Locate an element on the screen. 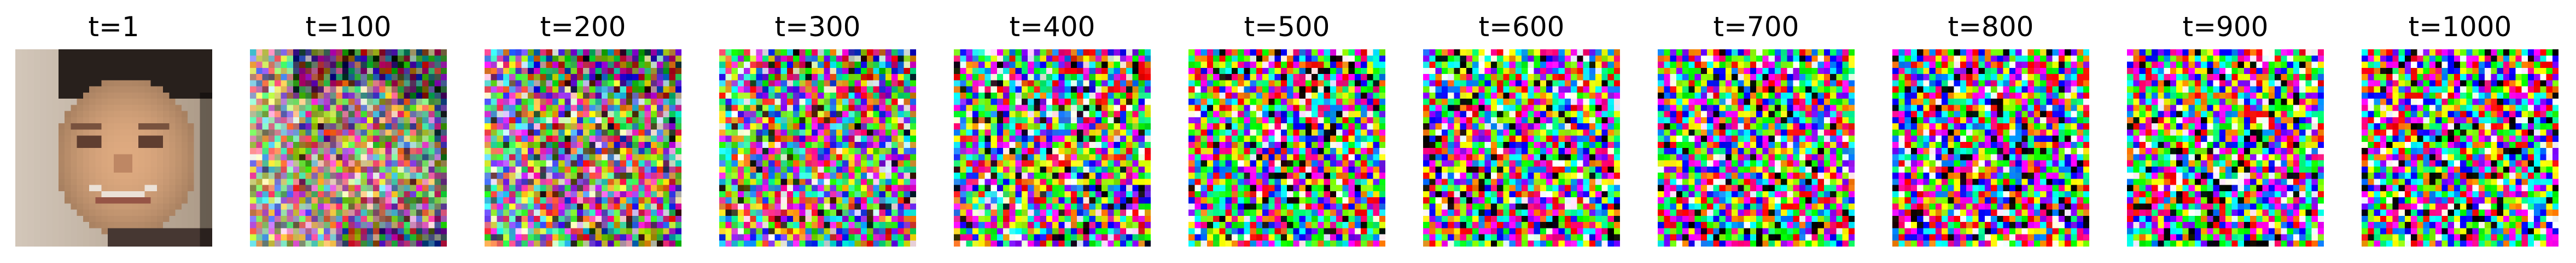 The image size is (2576, 263). panel-t200: t=200 is located at coordinates (583, 131).